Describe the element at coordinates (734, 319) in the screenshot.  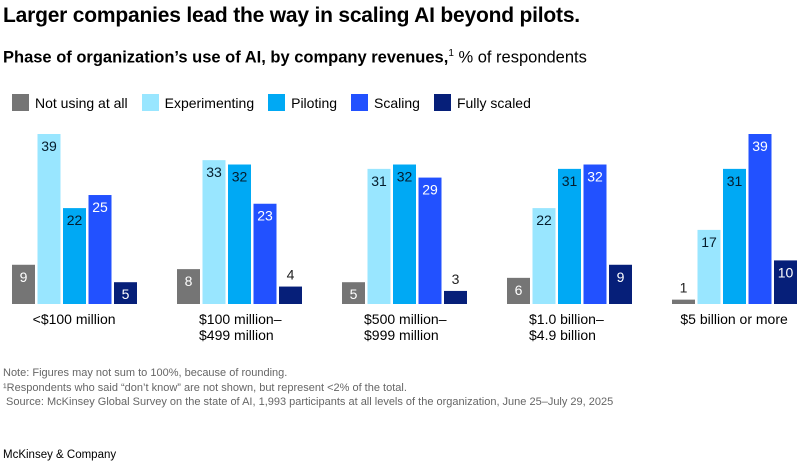
I see `category-label: $5 billion or more` at that location.